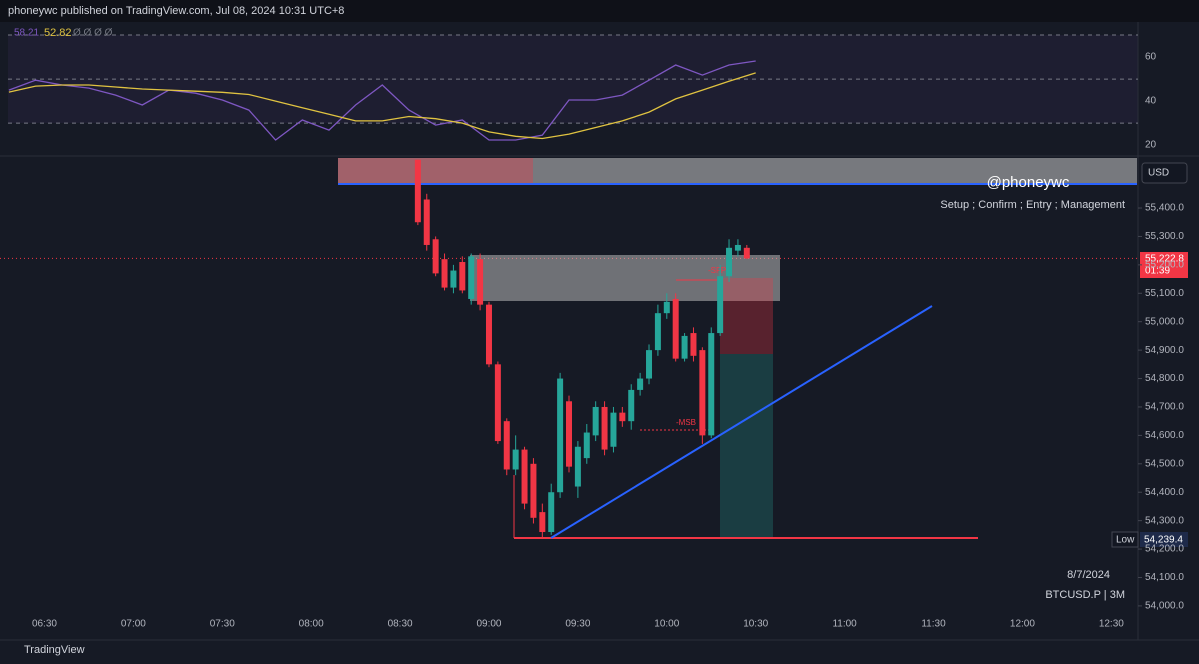 The image size is (1199, 664). I want to click on price-tick-label: 55,300.0, so click(1164, 236).